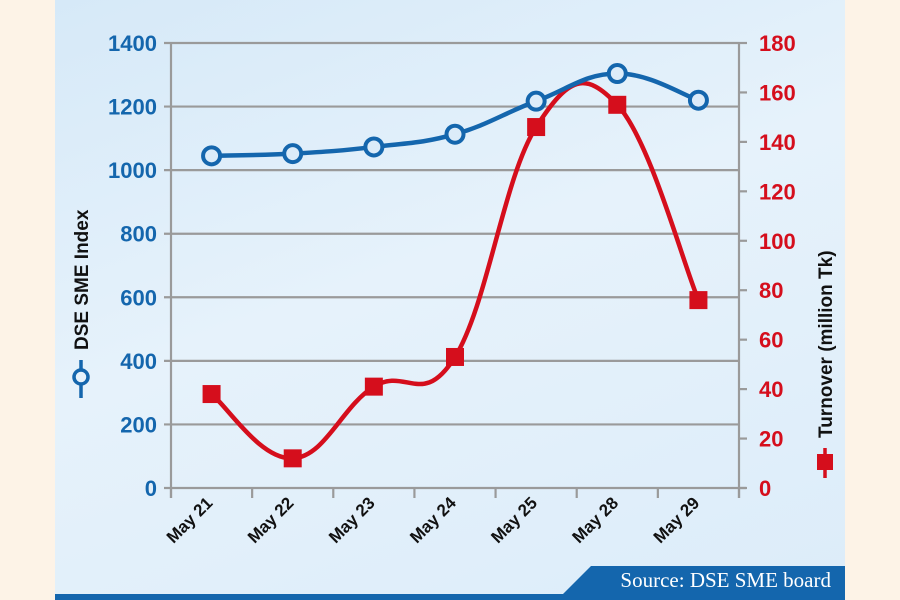  I want to click on right-axis-title: Turnover (million Tk), so click(826, 364).